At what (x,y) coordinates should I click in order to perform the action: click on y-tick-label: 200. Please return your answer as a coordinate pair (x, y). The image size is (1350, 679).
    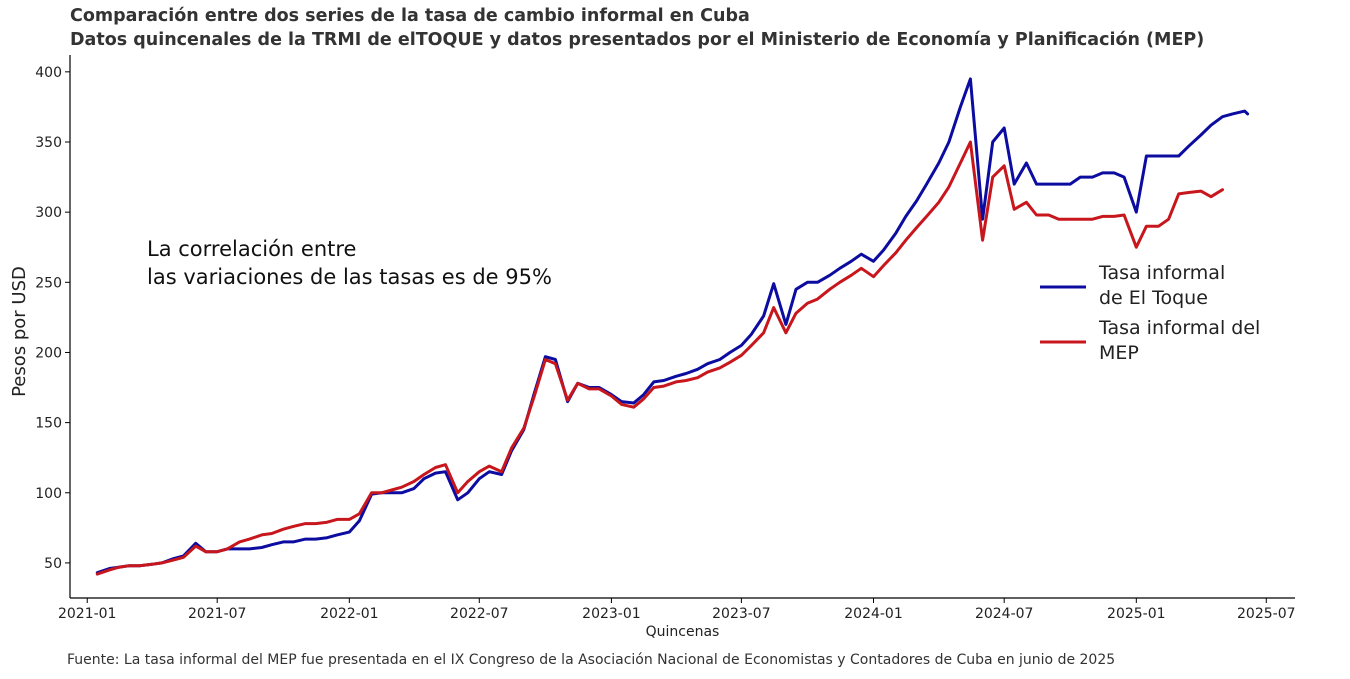
    Looking at the image, I should click on (48, 353).